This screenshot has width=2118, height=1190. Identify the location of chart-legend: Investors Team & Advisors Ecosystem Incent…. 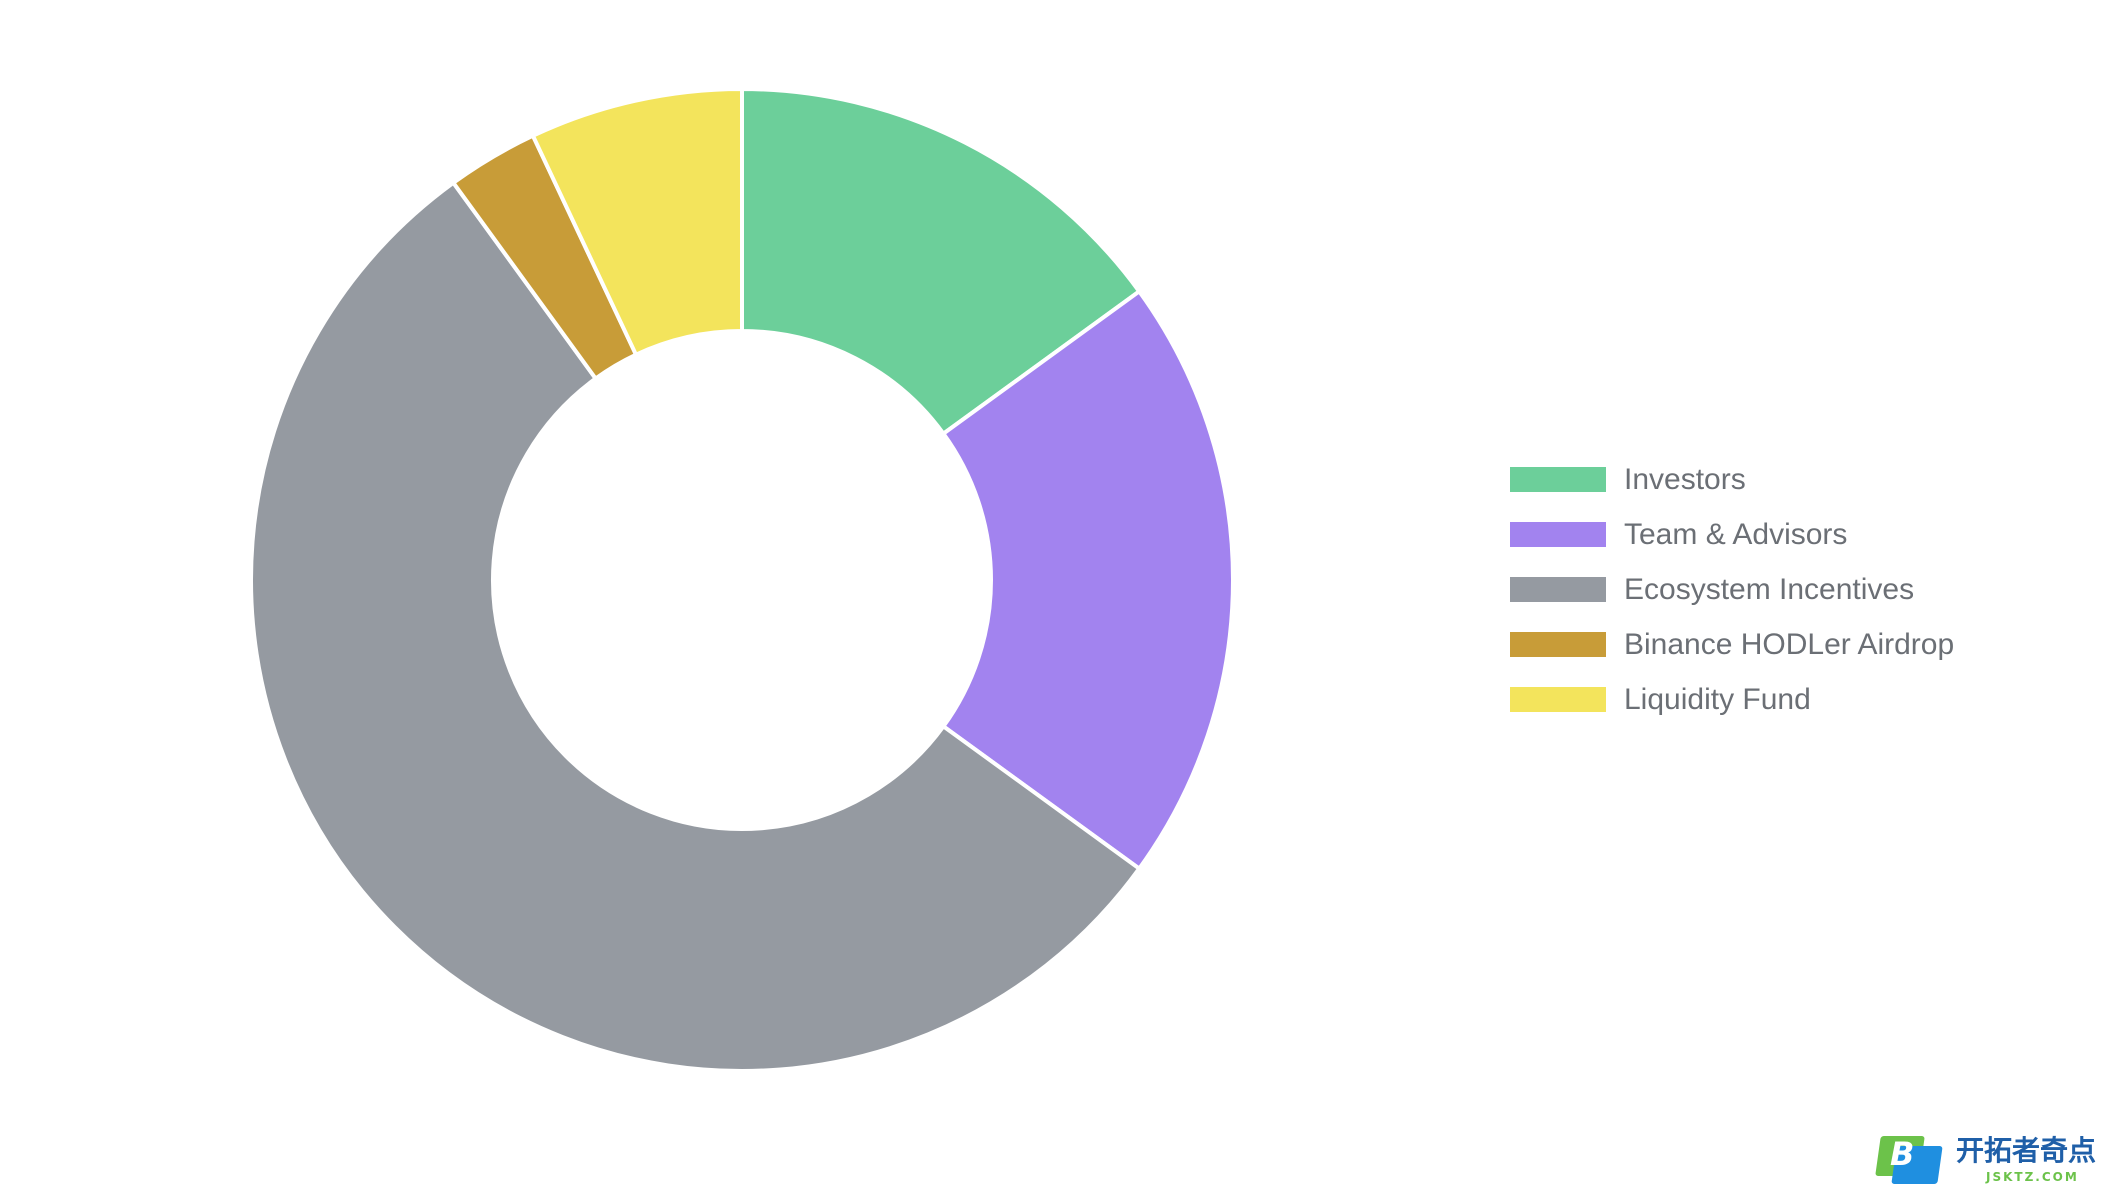
(1732, 589).